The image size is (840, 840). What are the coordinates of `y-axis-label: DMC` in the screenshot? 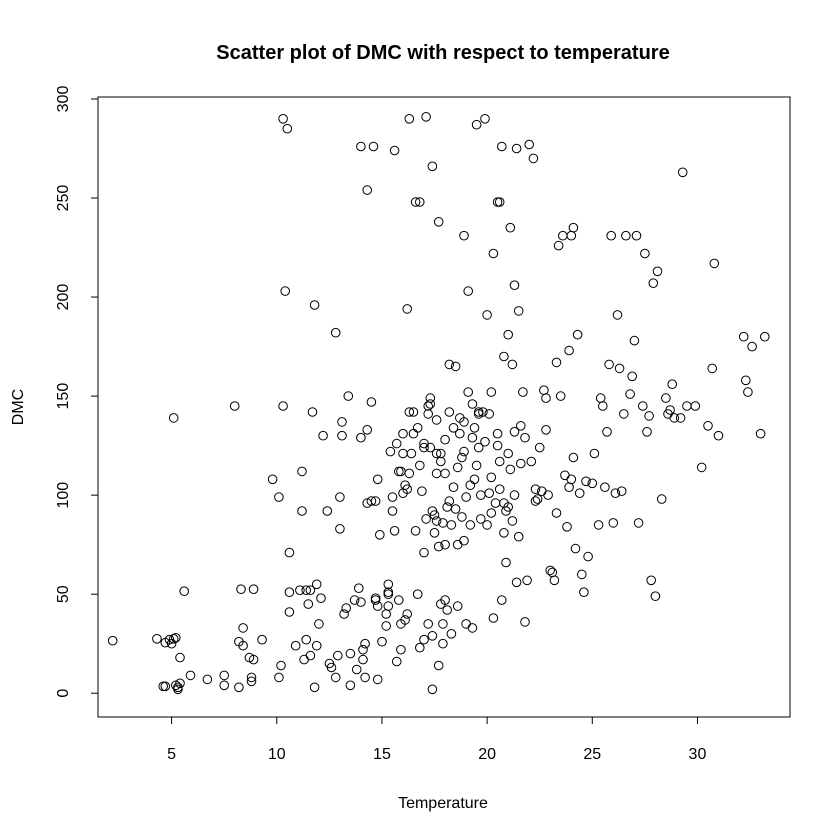 It's located at (18, 407).